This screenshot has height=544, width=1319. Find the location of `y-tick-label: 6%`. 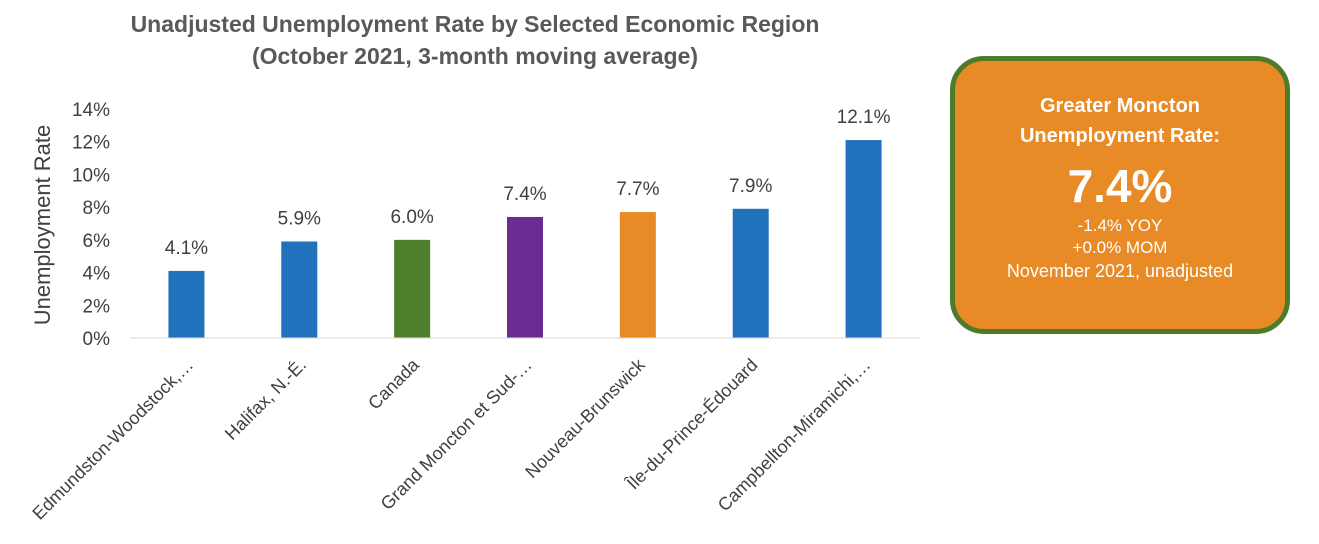

y-tick-label: 6% is located at coordinates (97, 241).